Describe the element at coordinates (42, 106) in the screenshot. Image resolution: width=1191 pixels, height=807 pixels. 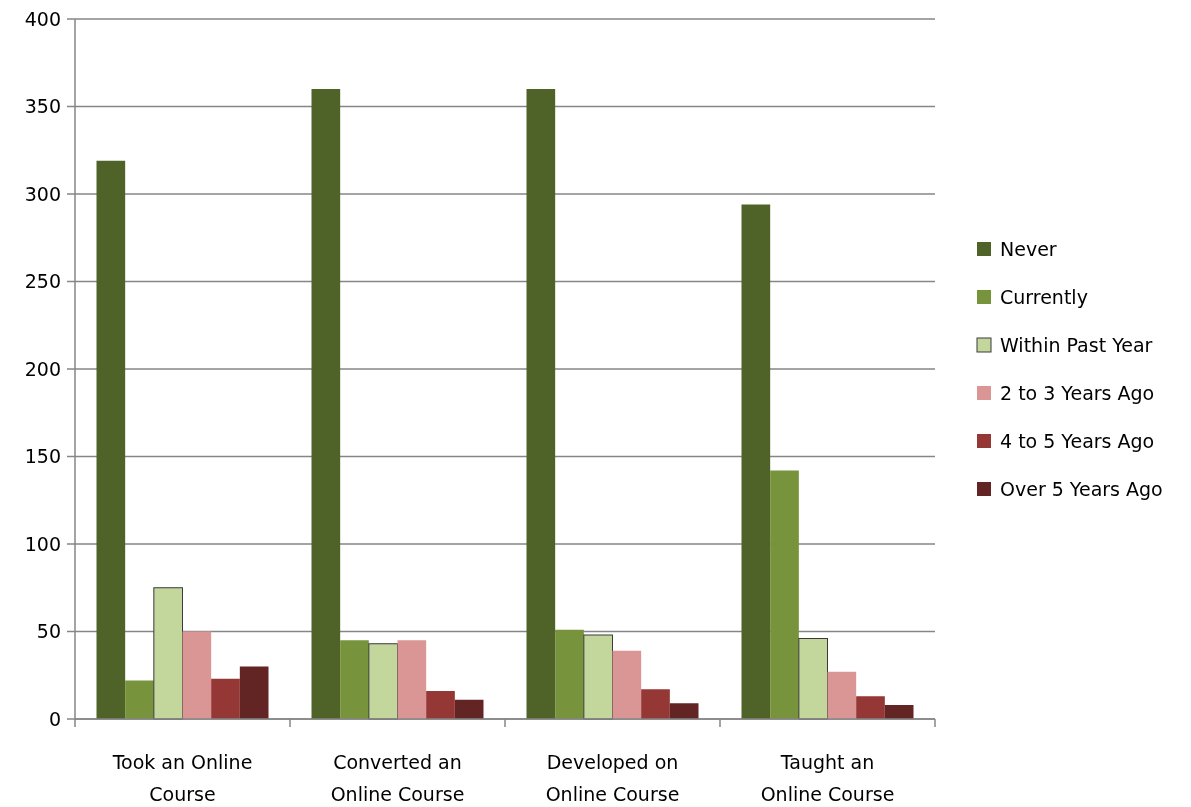
I see `y-tick-label: 350` at that location.